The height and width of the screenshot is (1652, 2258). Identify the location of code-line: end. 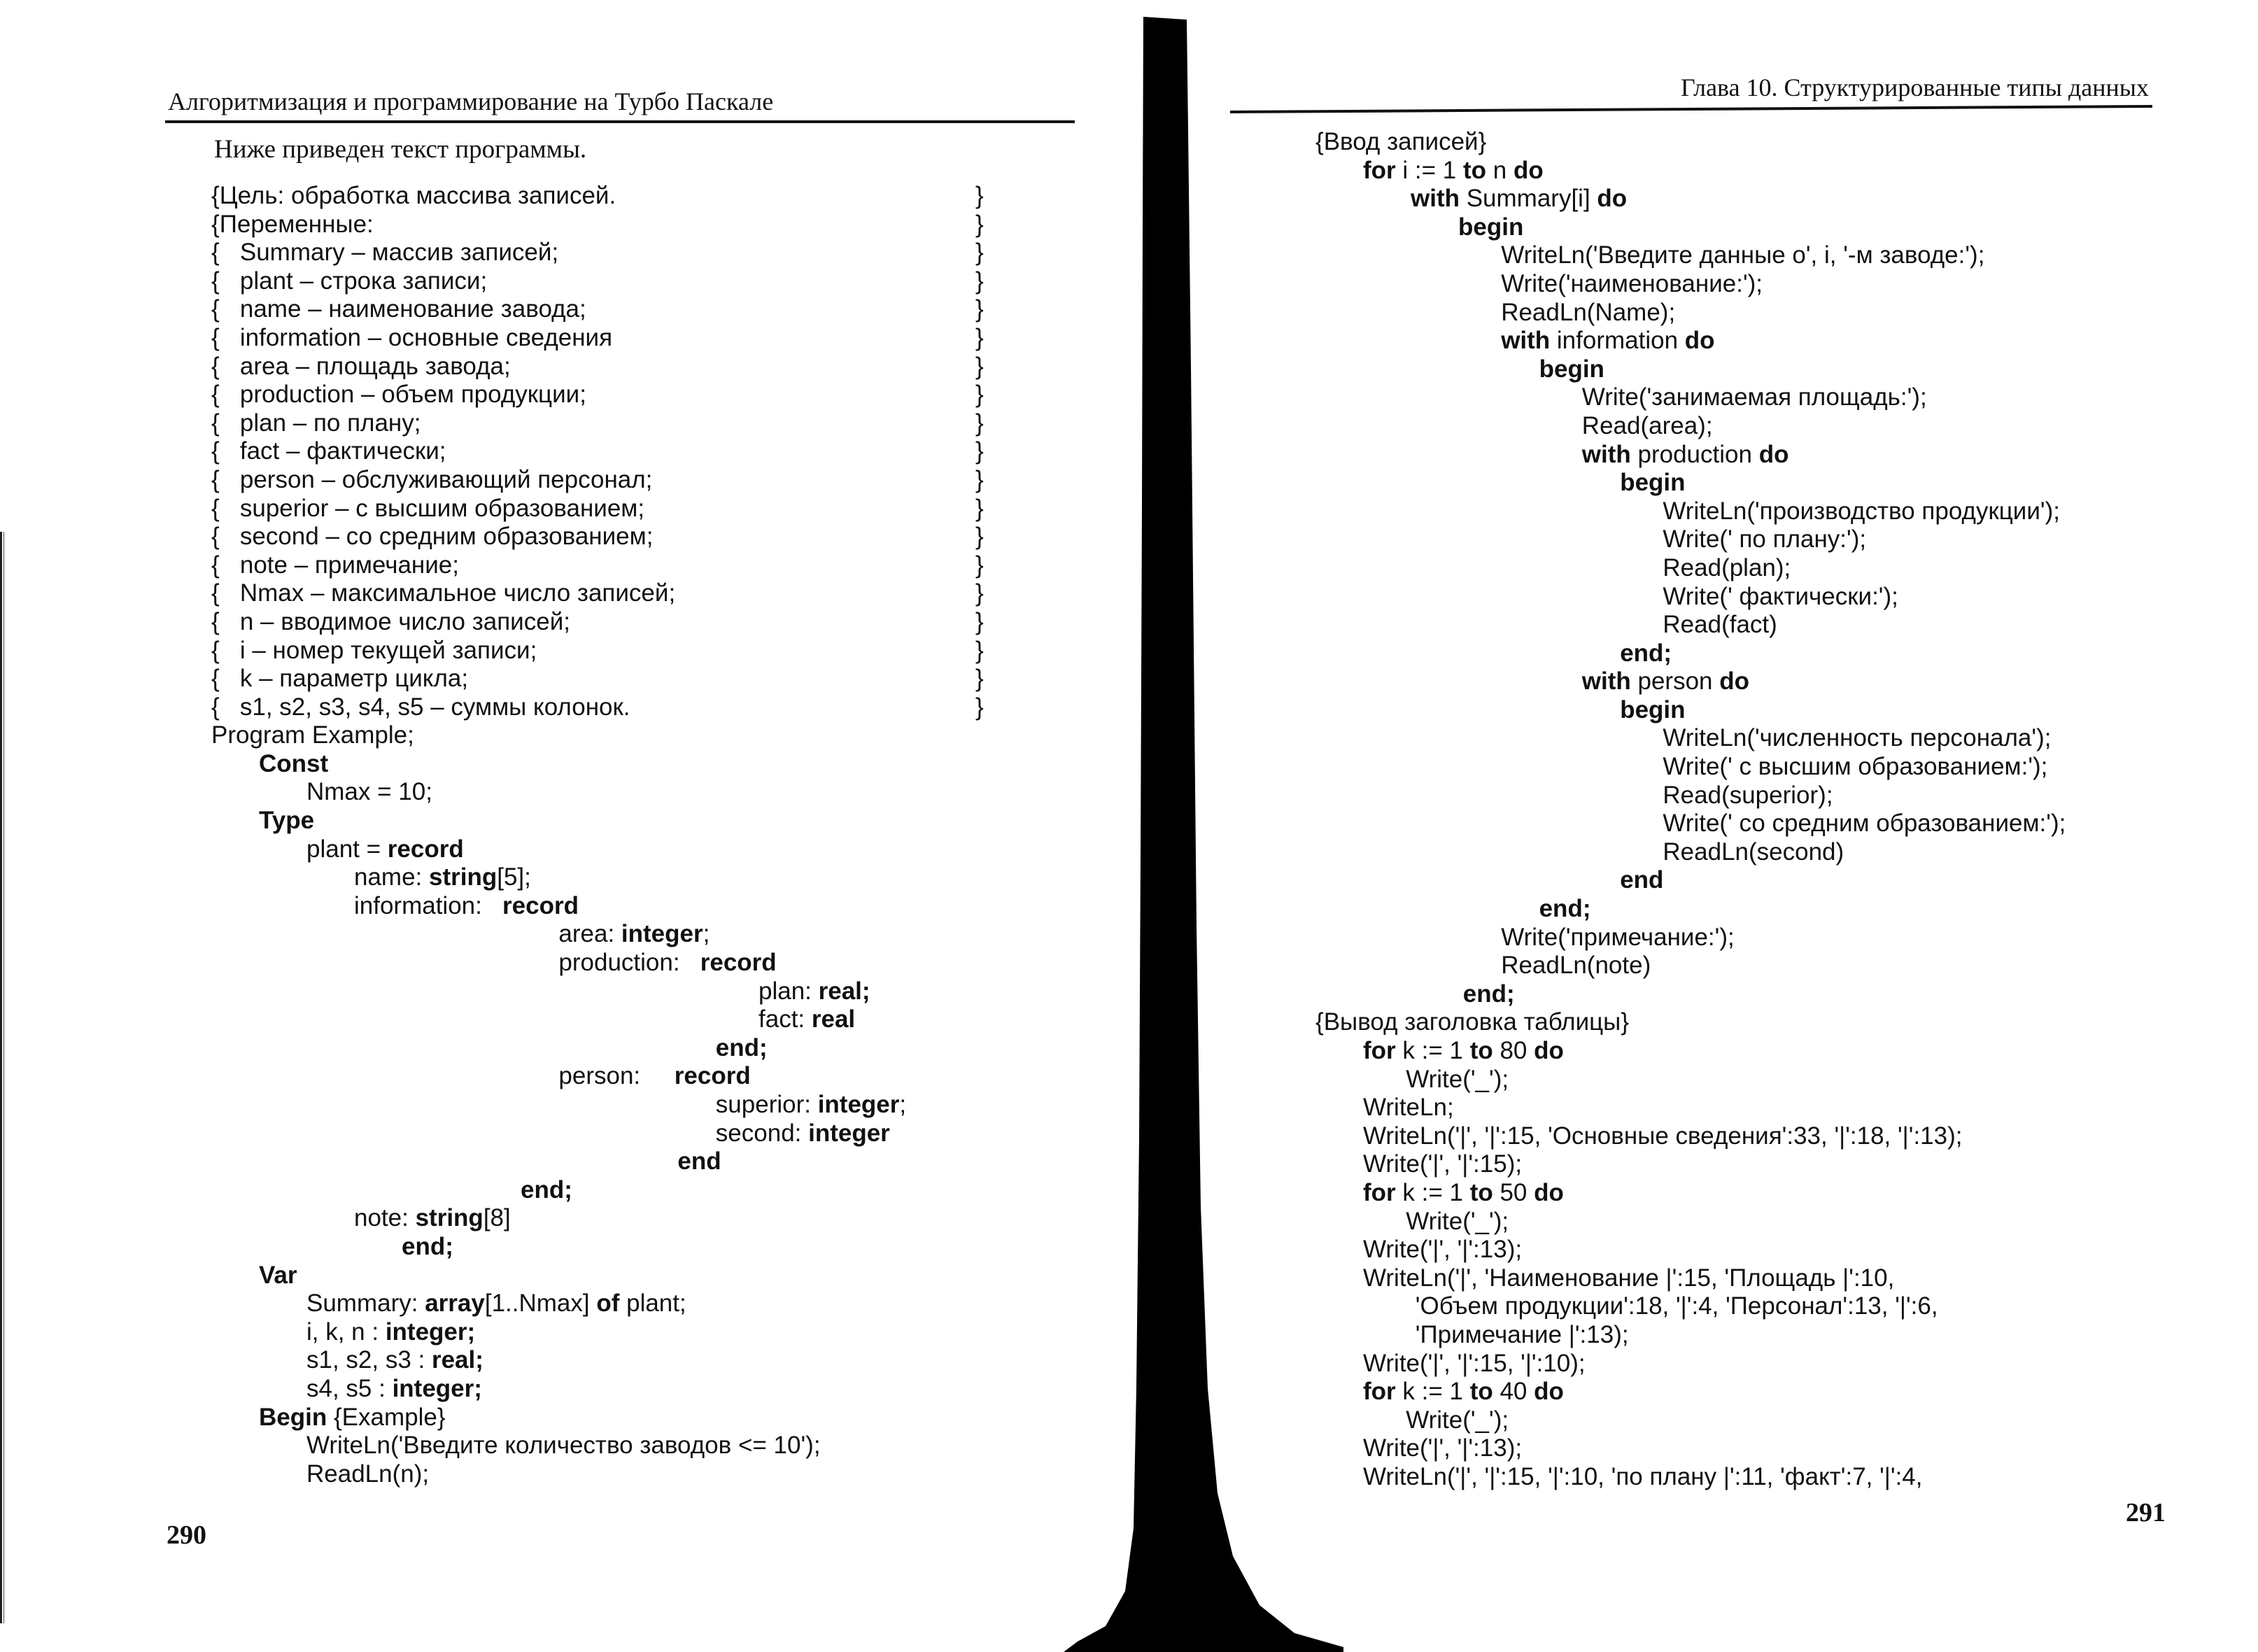
(1780, 881).